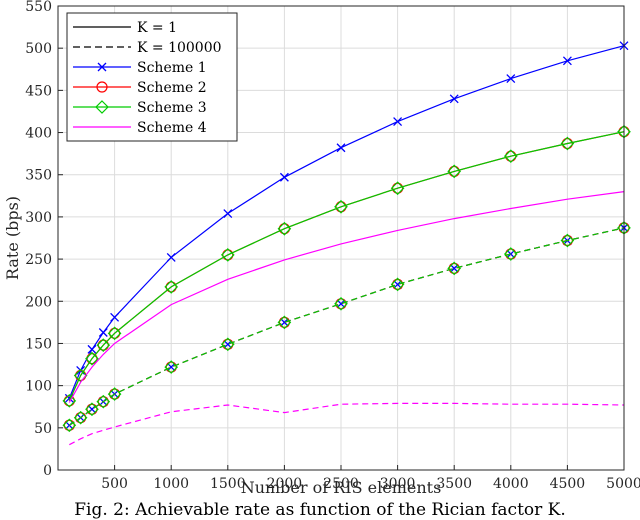 This screenshot has height=520, width=640. What do you see at coordinates (171, 484) in the screenshot?
I see `x-tick-label: 1000` at bounding box center [171, 484].